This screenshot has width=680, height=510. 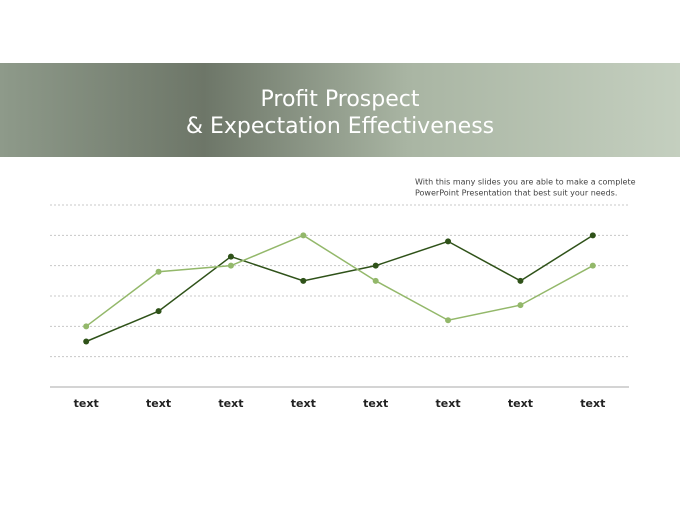 What do you see at coordinates (340, 126) in the screenshot?
I see `title-line: & Expectation Effectiveness` at bounding box center [340, 126].